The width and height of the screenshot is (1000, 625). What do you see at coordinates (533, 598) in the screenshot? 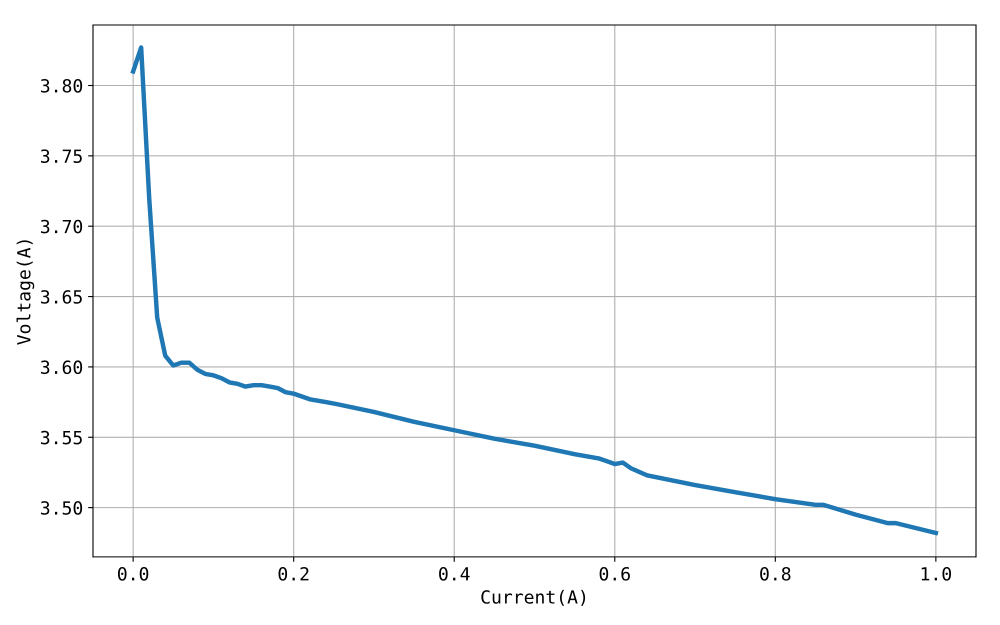
I see `x-axis-title: Current(A)` at bounding box center [533, 598].